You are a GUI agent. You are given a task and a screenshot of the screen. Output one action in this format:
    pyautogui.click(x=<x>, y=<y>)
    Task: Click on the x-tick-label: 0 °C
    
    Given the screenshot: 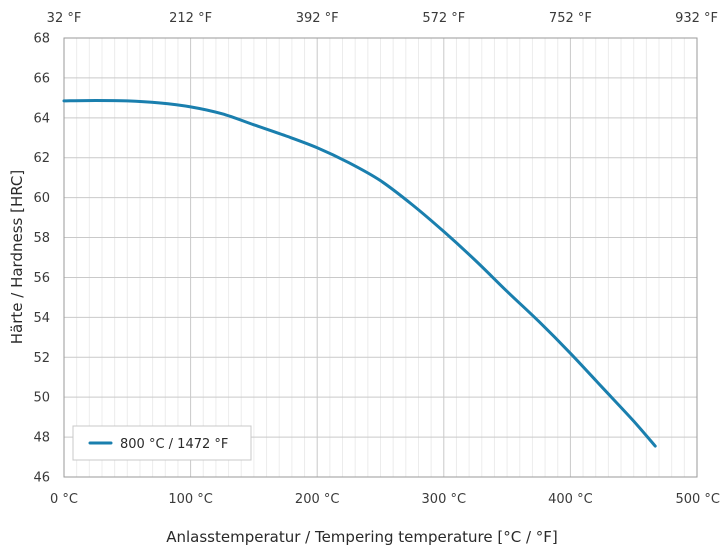 What is the action you would take?
    pyautogui.click(x=64, y=499)
    